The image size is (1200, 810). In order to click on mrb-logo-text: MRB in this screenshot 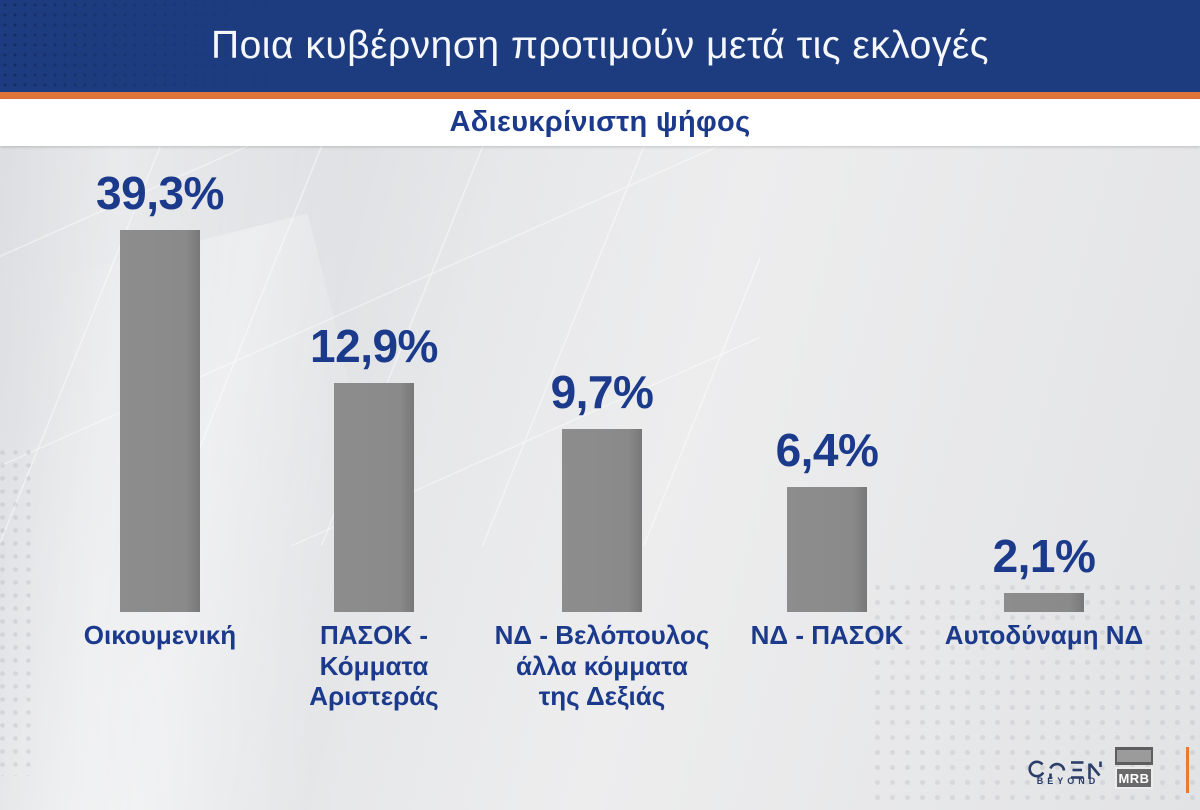, I will do `click(1134, 778)`.